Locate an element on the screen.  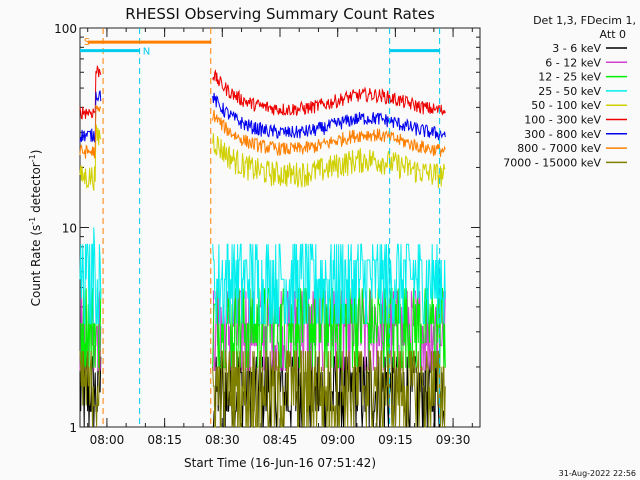
night-label: N is located at coordinates (146, 52).